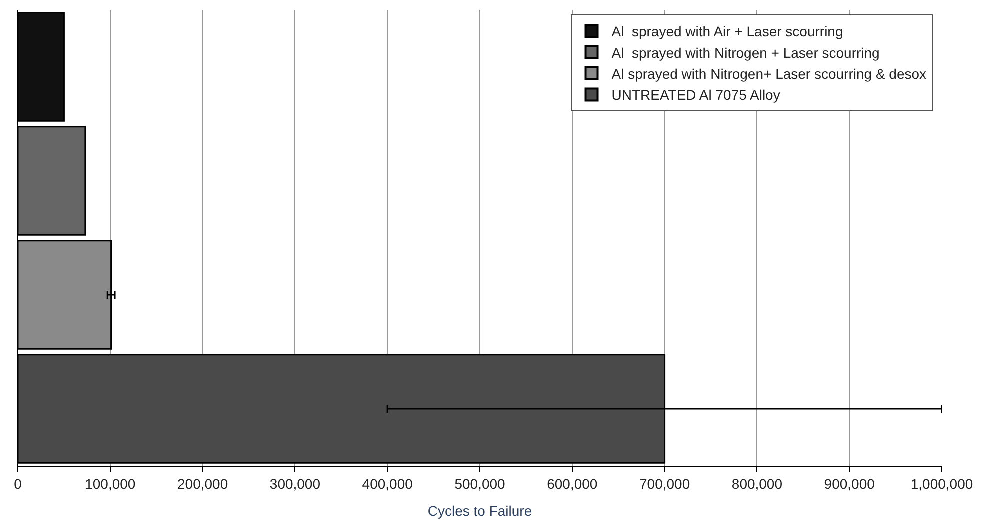 The height and width of the screenshot is (526, 987). I want to click on legend-label: Al sprayed with Nitrogen+ Laser scourring & desox, so click(769, 74).